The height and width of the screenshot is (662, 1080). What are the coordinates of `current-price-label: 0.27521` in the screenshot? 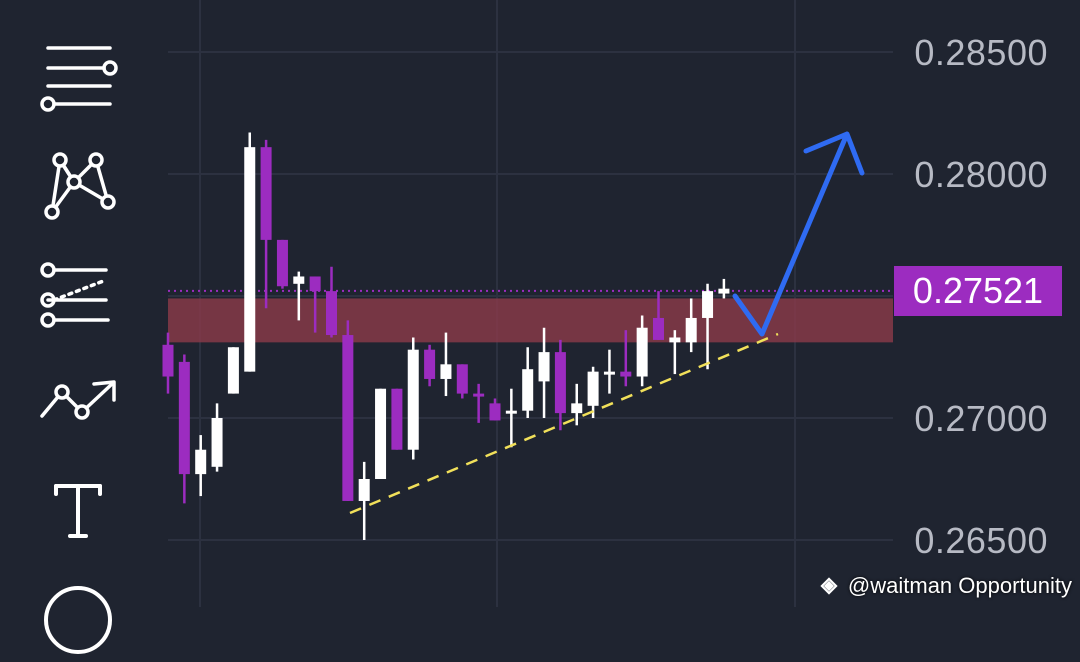 It's located at (978, 291).